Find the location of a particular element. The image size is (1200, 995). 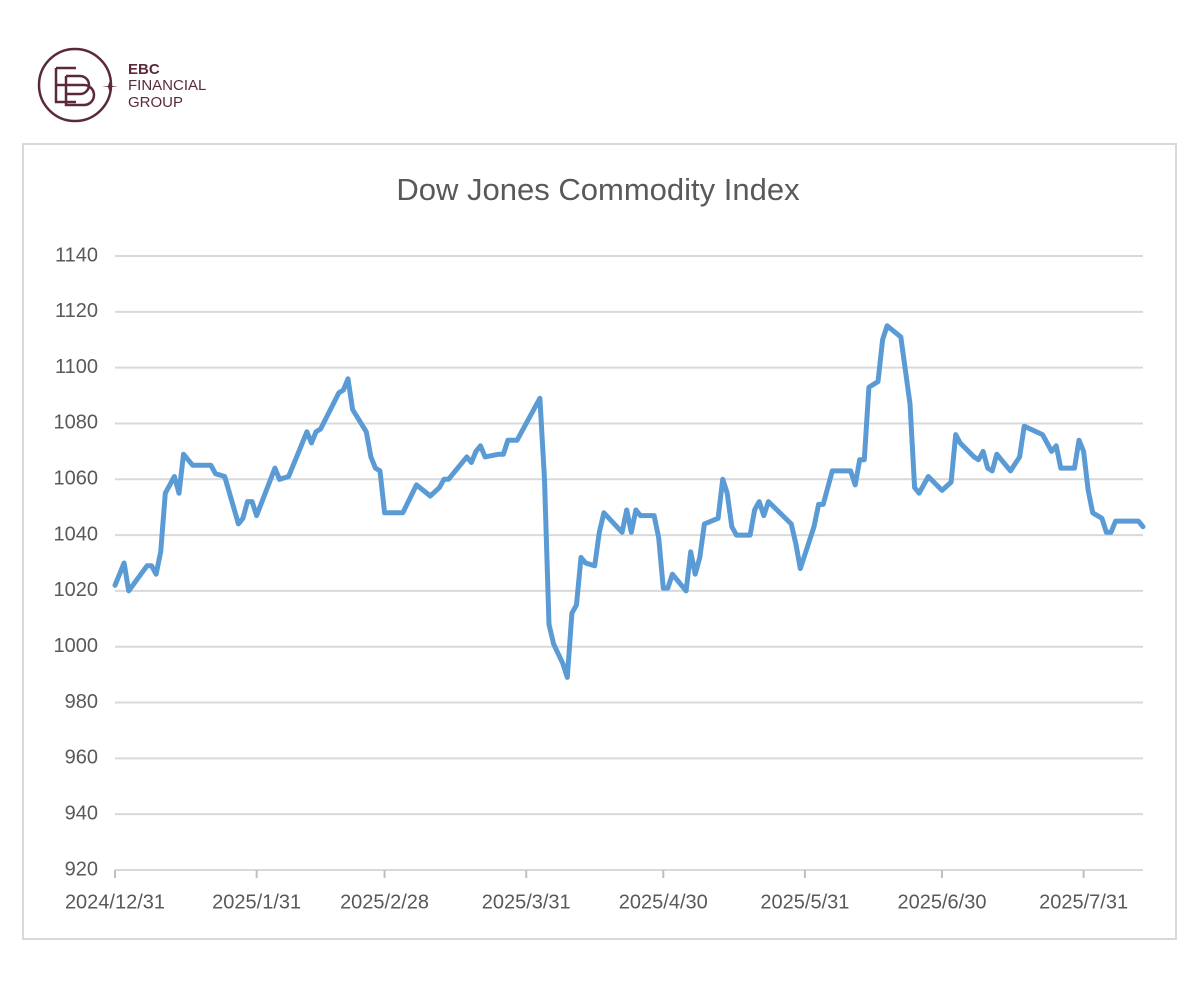

y-tick-label: 1060 is located at coordinates (76, 479).